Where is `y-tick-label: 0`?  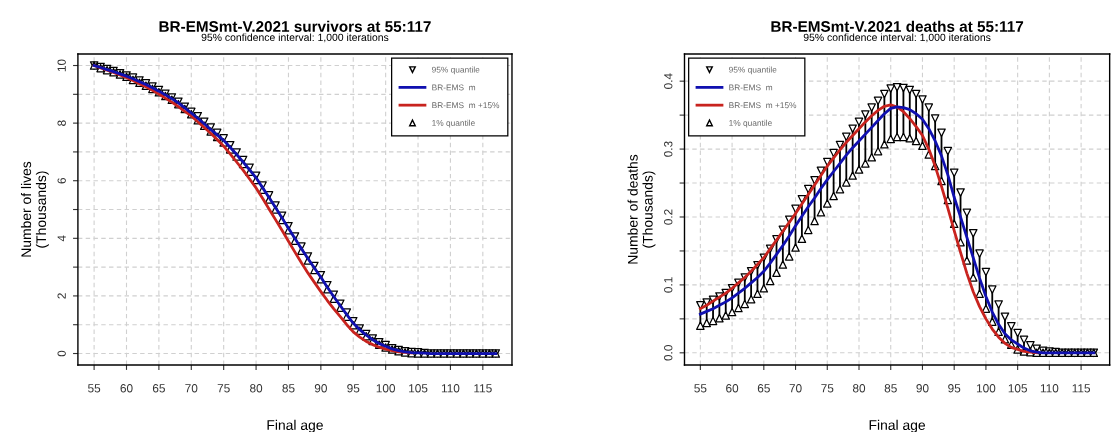
y-tick-label: 0 is located at coordinates (61, 353).